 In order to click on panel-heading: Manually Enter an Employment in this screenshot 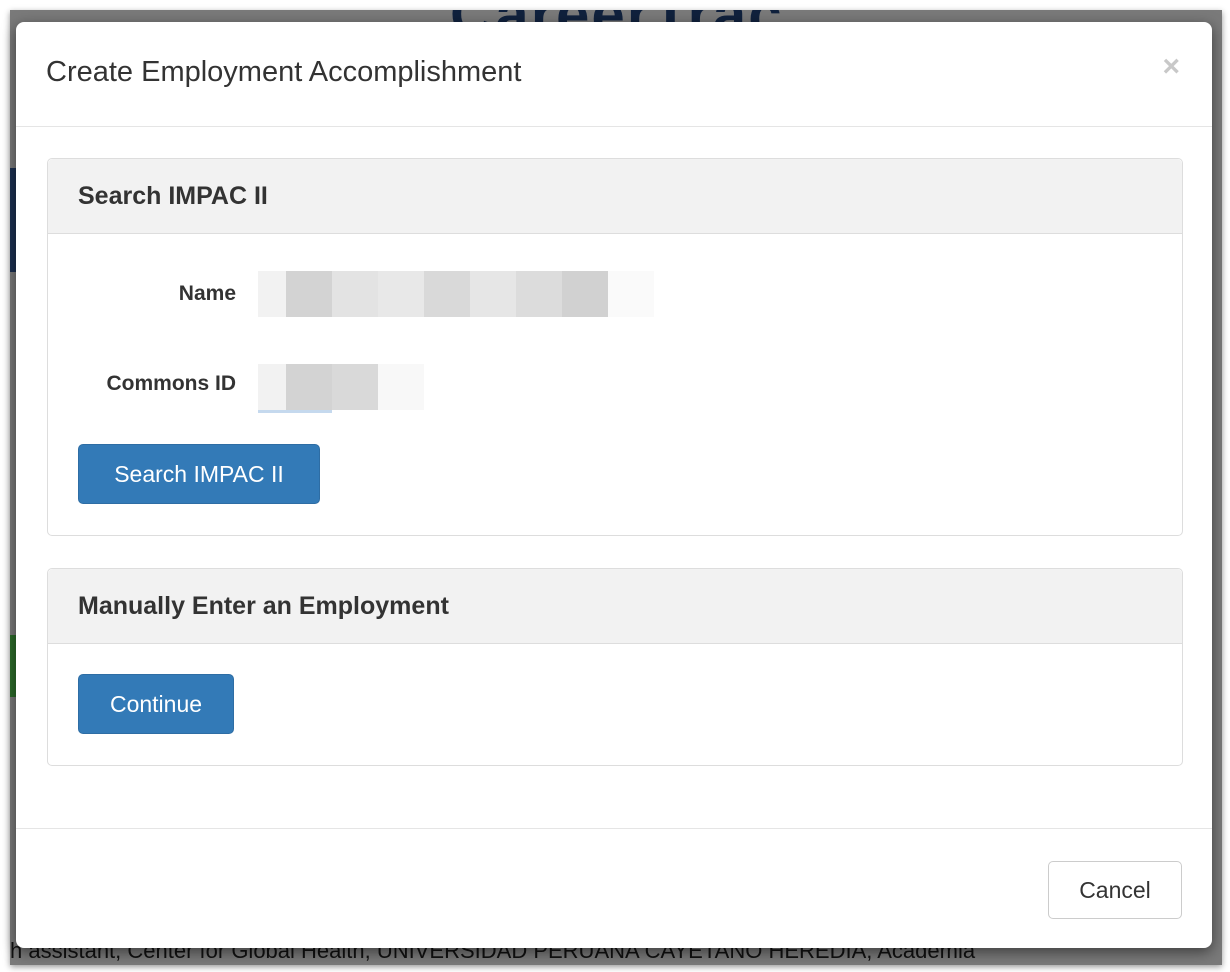, I will do `click(615, 606)`.